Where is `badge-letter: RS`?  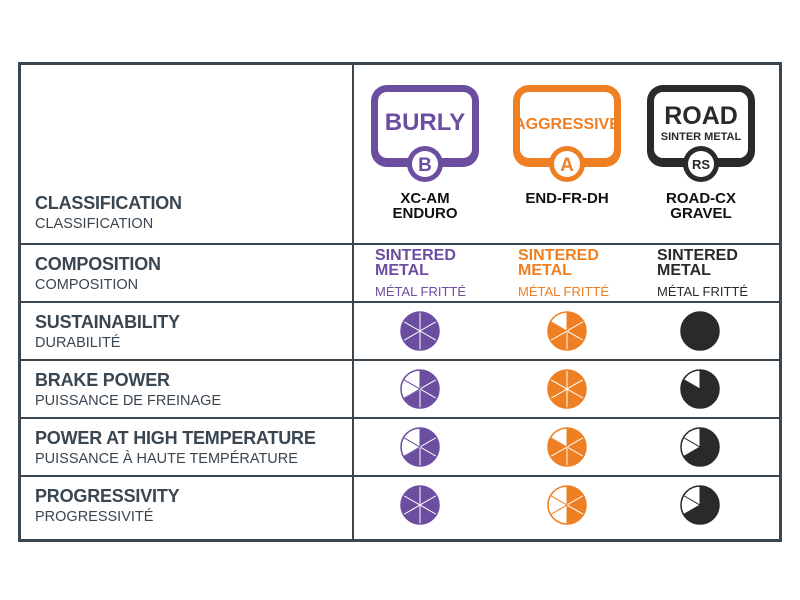
badge-letter: RS is located at coordinates (701, 164).